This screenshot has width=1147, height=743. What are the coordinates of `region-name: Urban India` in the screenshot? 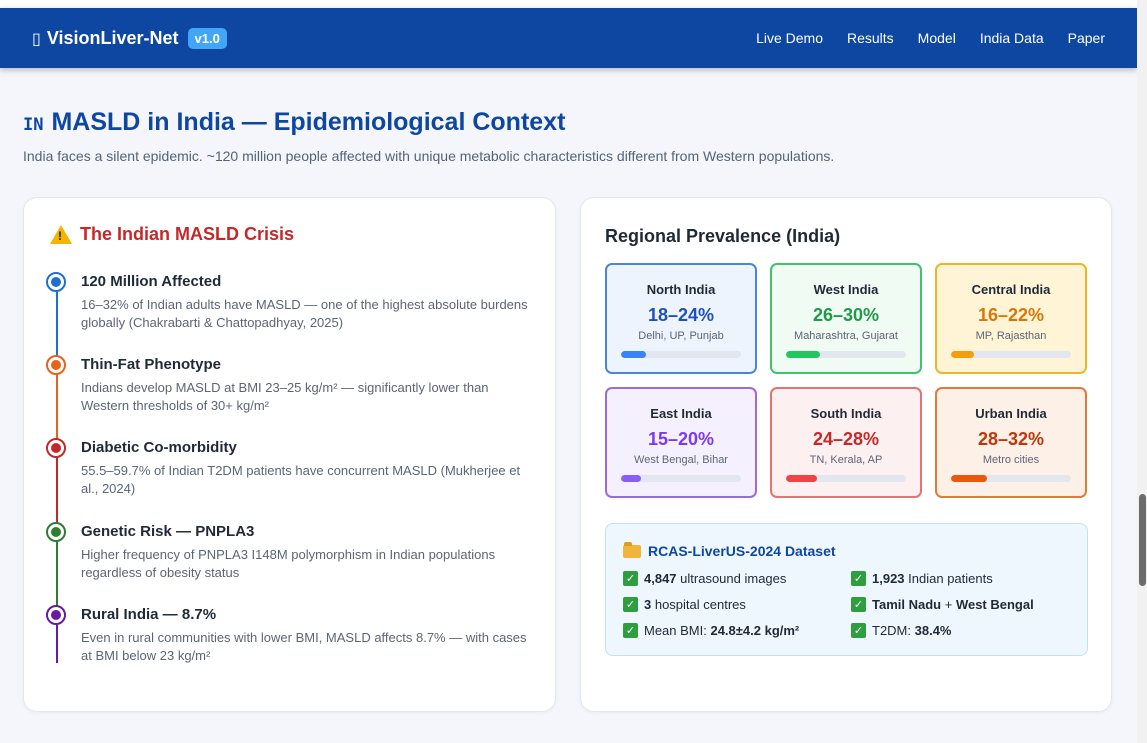 It's located at (1011, 413).